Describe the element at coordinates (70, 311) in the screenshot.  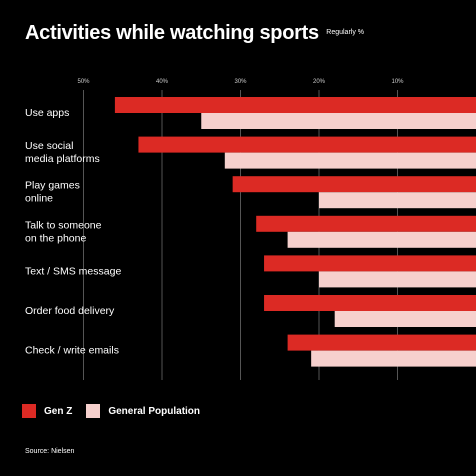
I see `category-label: Order food delivery` at that location.